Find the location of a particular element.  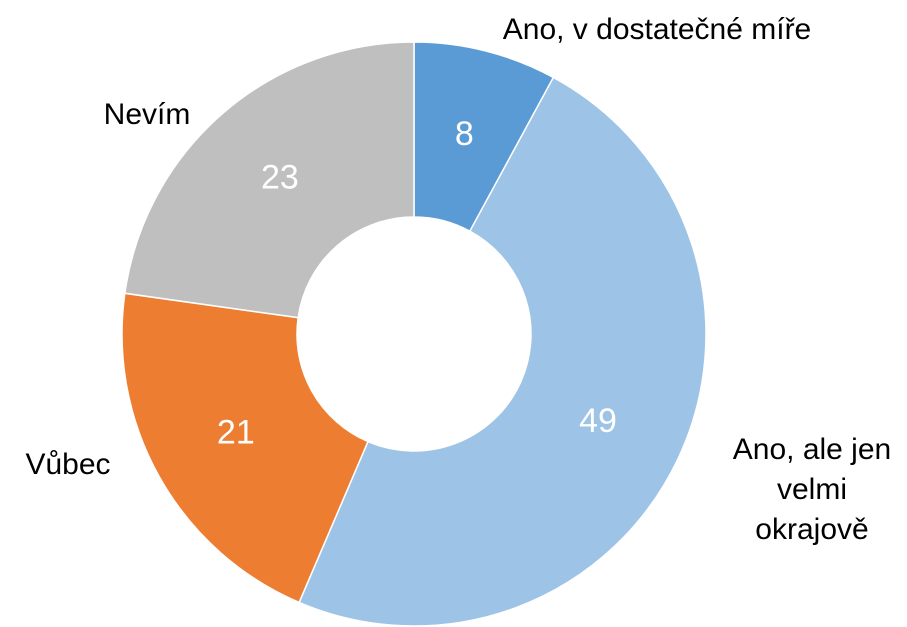

data-label: 8 is located at coordinates (464, 134).